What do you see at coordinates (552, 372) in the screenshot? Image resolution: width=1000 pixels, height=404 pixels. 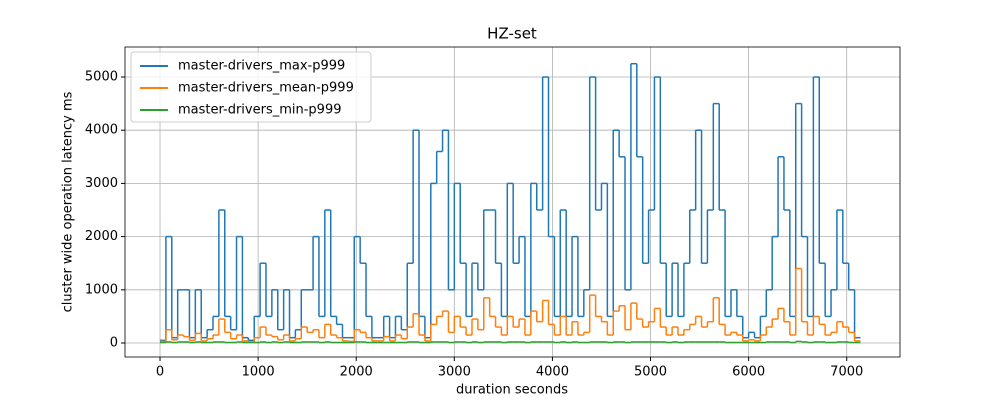 I see `x-tick-label: 4000` at bounding box center [552, 372].